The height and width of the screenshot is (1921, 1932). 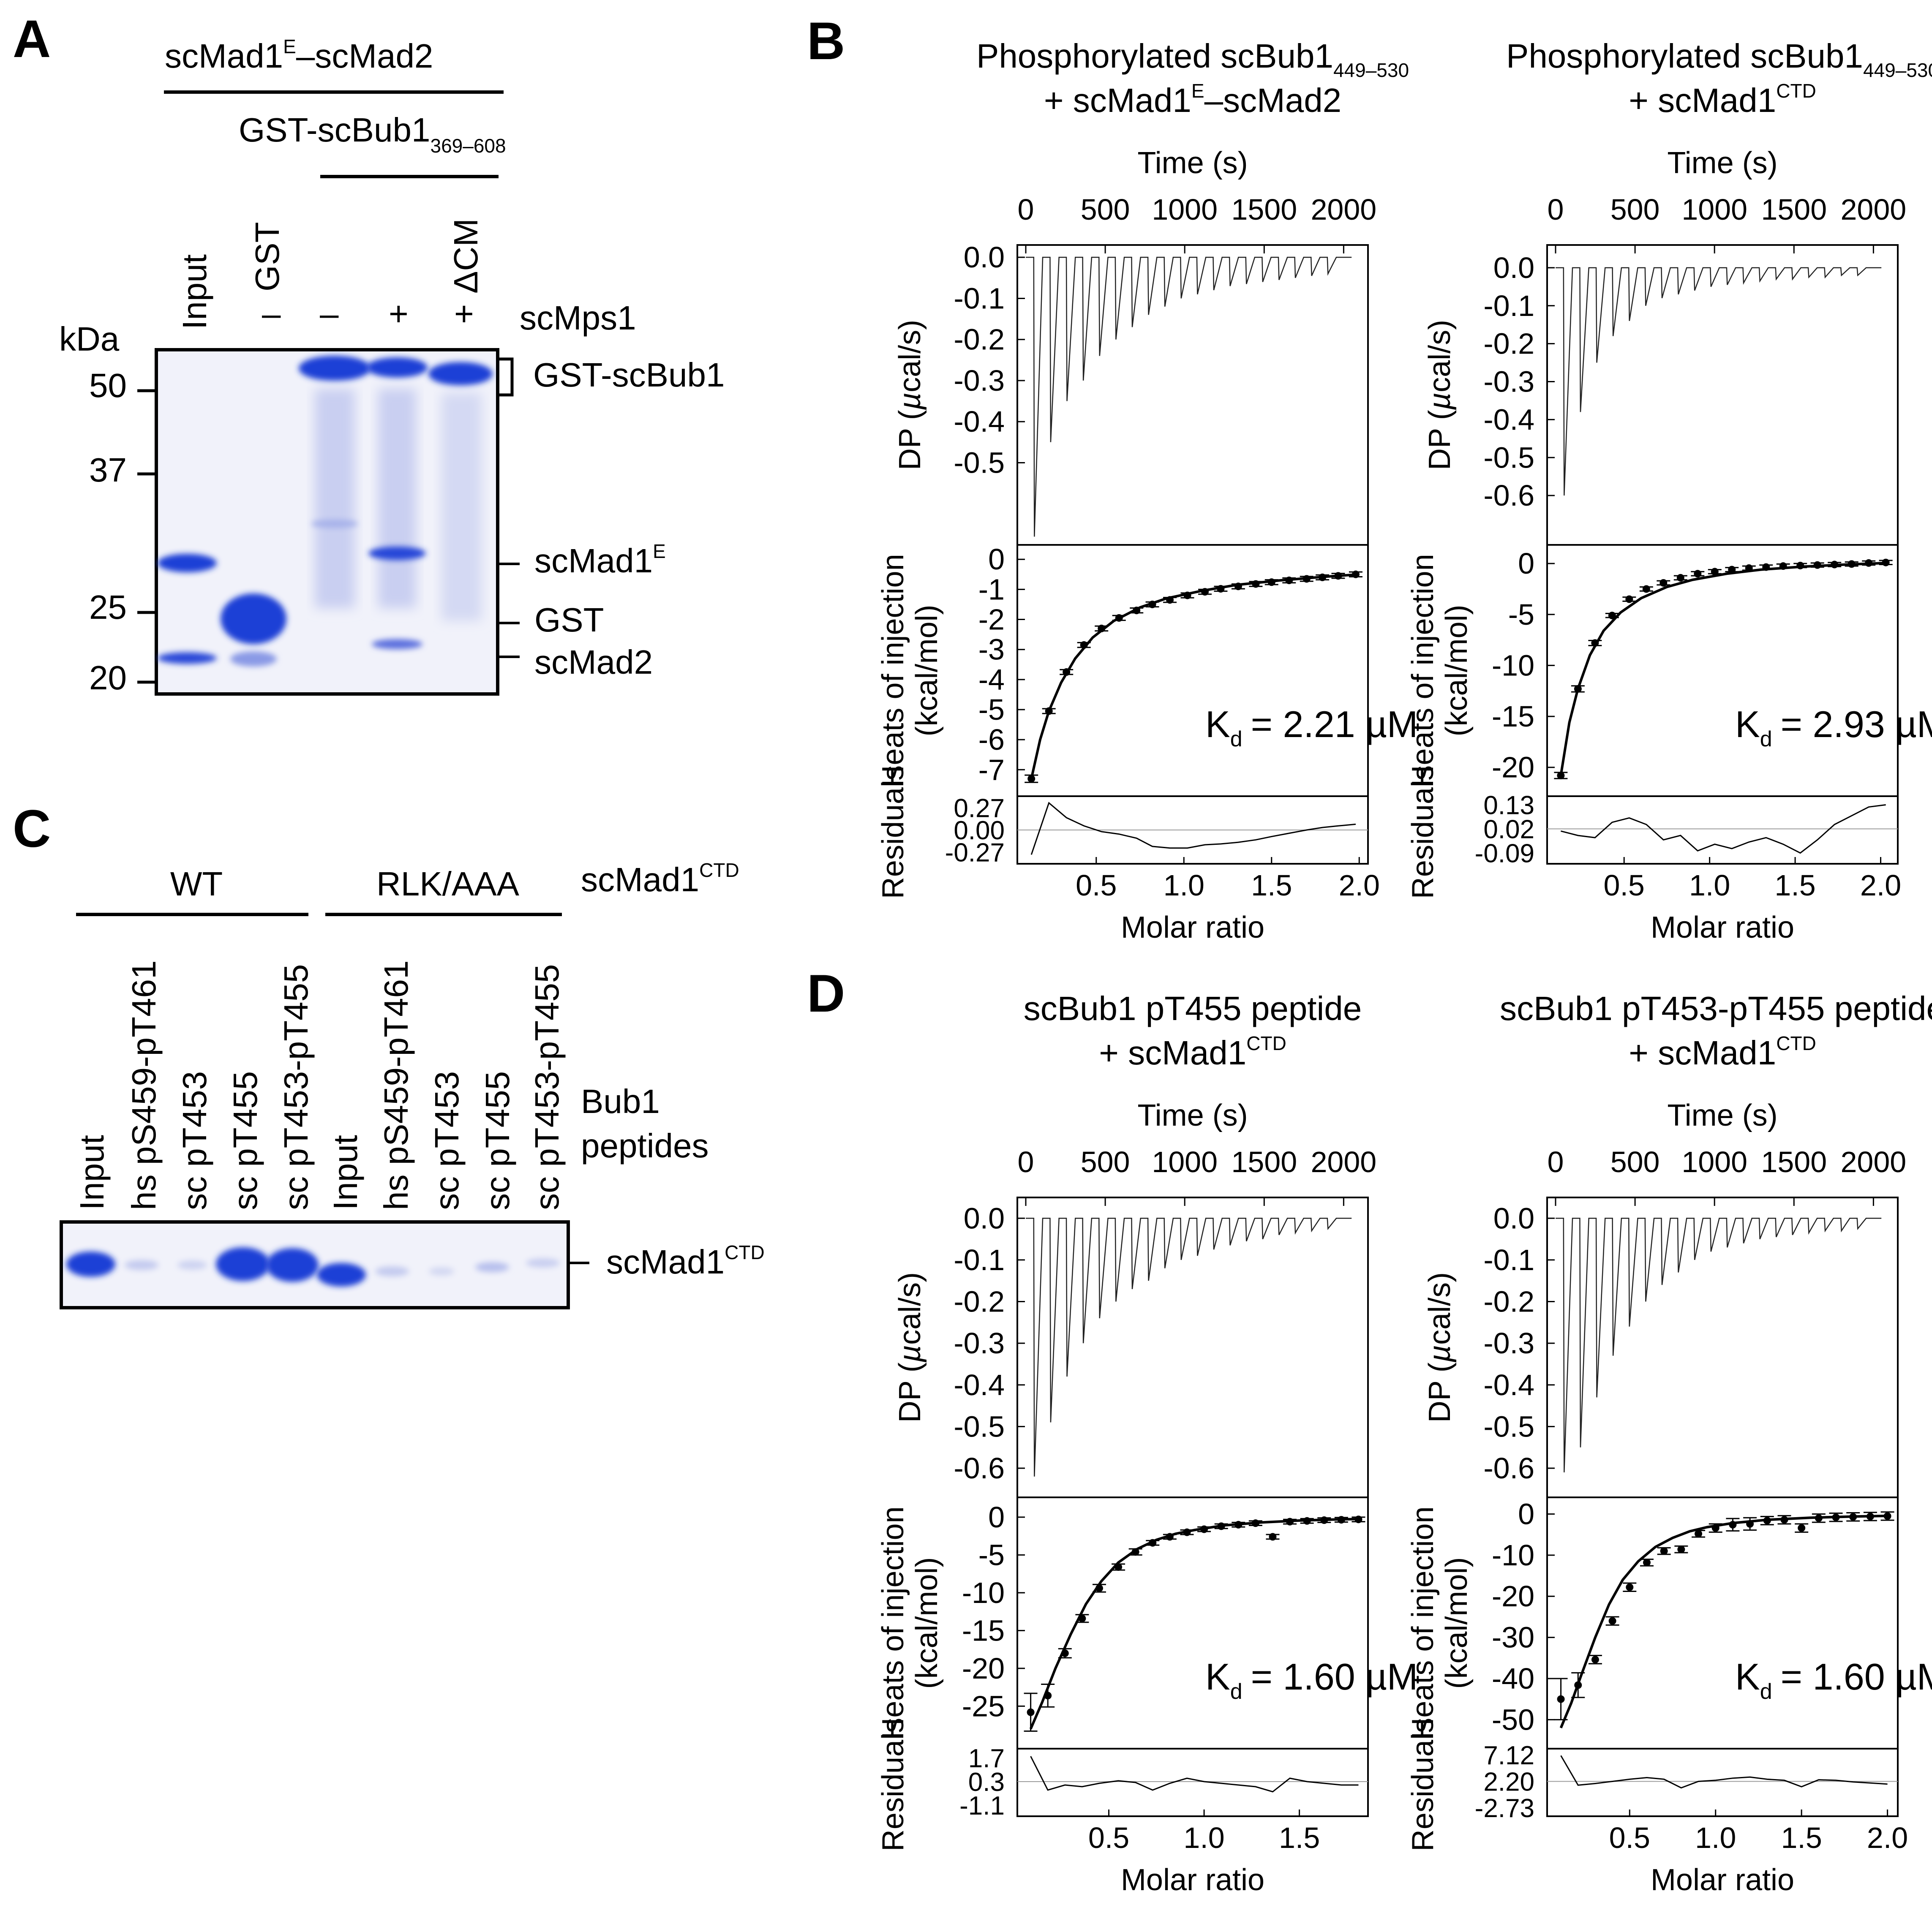 I want to click on kda-label: kDa, so click(x=89, y=339).